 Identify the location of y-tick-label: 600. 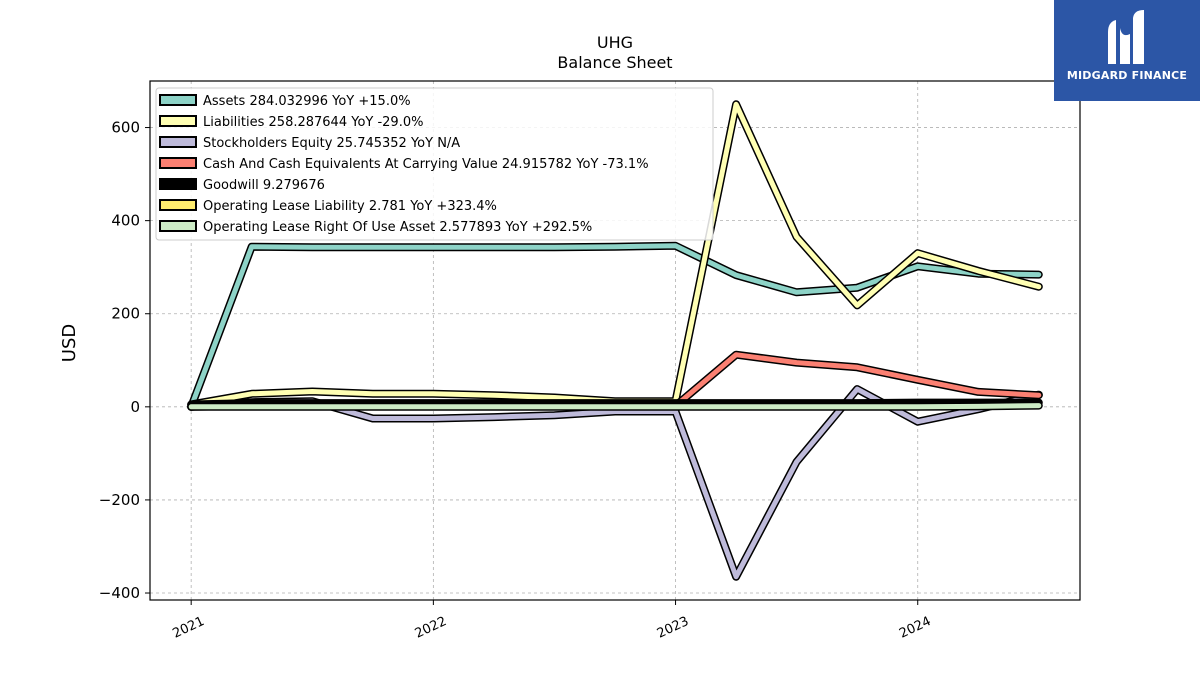
(125, 128).